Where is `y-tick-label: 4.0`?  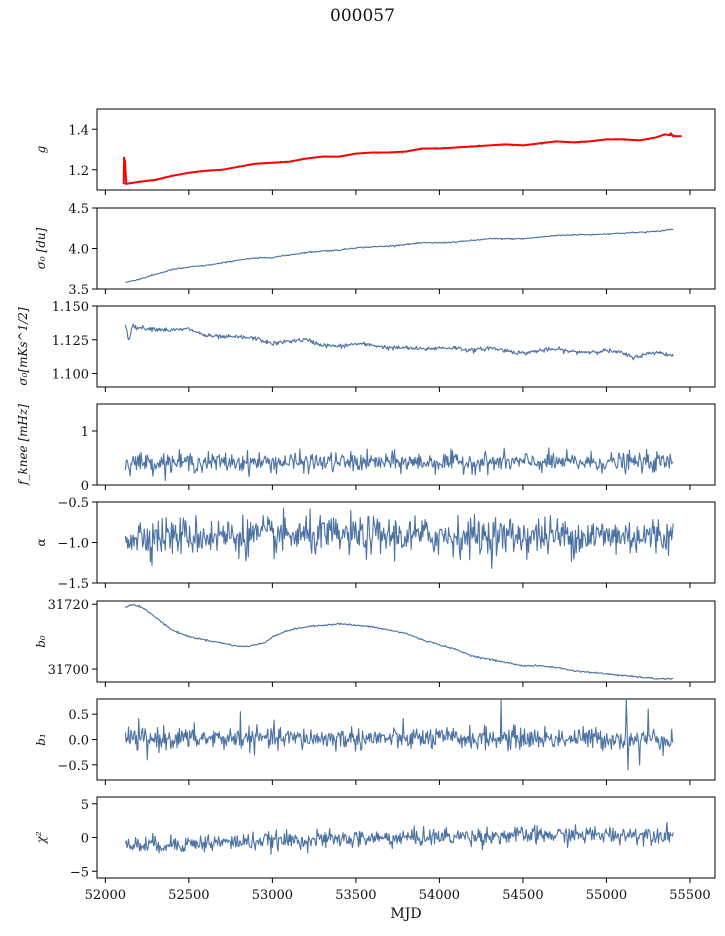 y-tick-label: 4.0 is located at coordinates (78, 250).